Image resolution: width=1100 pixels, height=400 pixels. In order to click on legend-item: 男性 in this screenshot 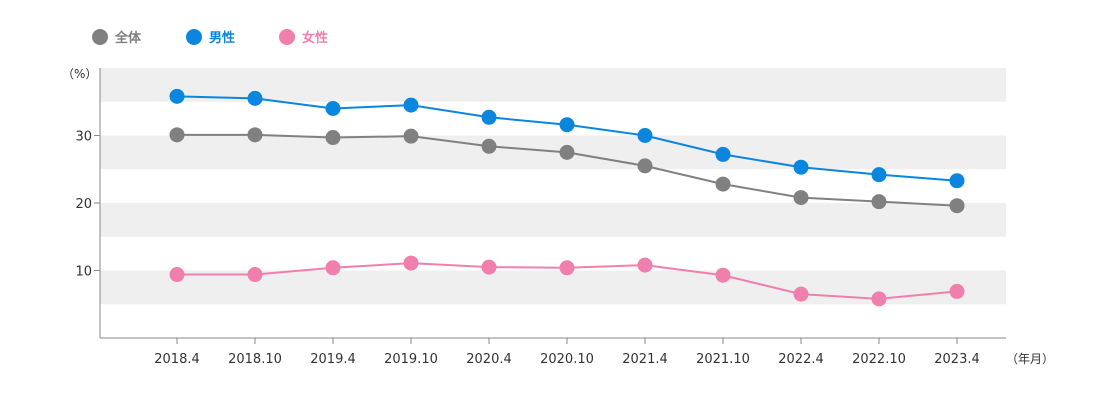, I will do `click(210, 37)`.